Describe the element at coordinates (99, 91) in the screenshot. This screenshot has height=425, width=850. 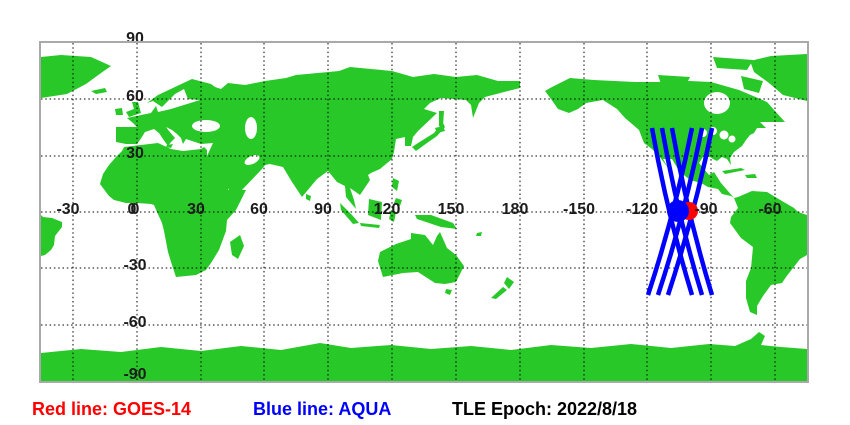
I see `landmass-iceland` at that location.